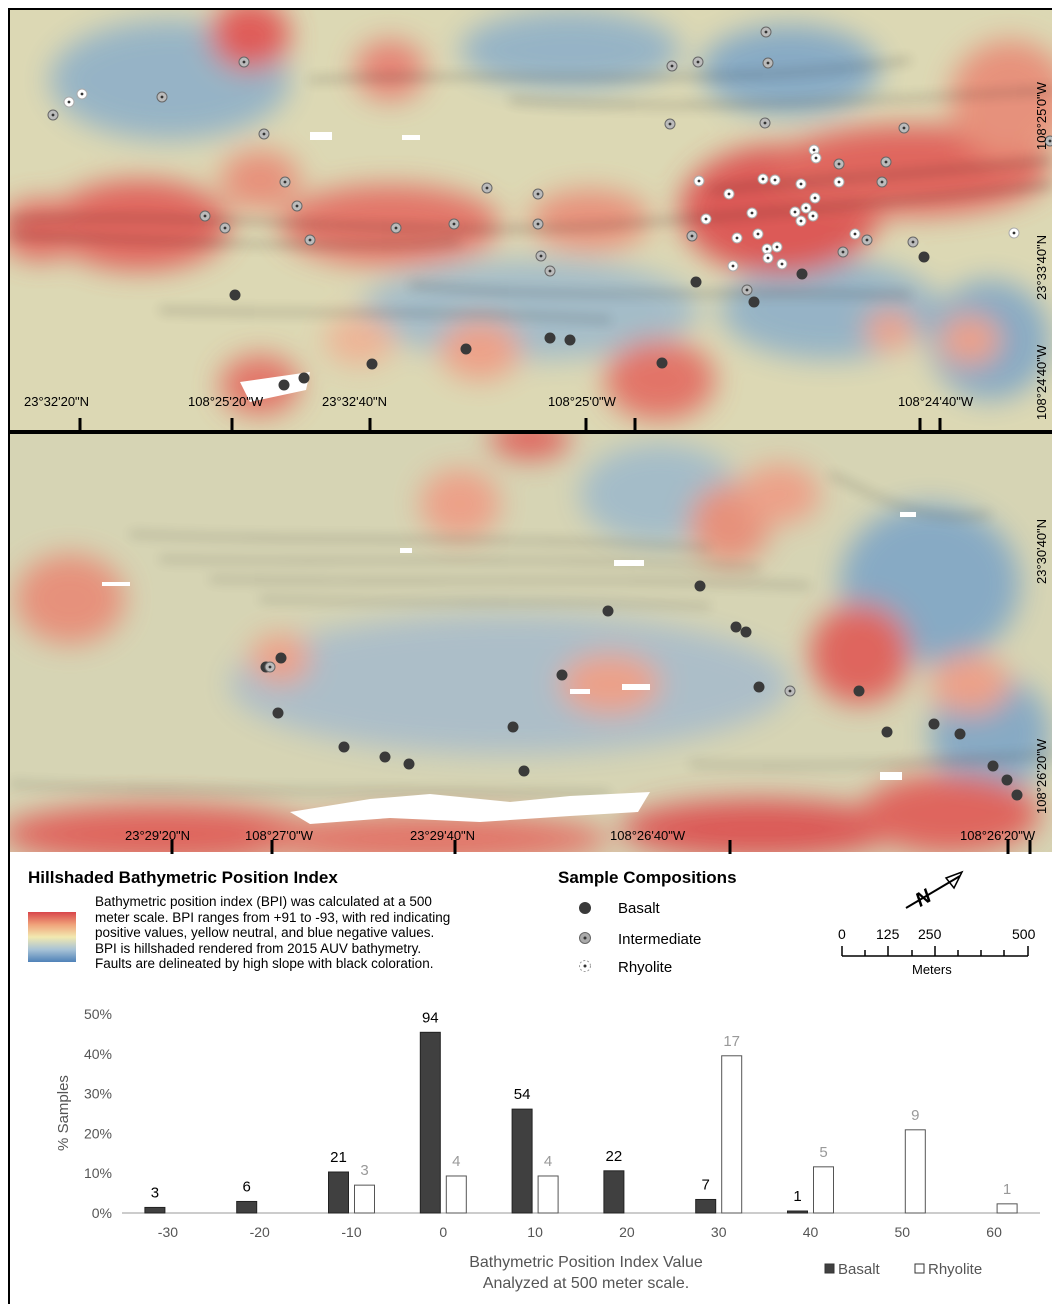  What do you see at coordinates (98, 1014) in the screenshot?
I see `y-tick-label: 50%` at bounding box center [98, 1014].